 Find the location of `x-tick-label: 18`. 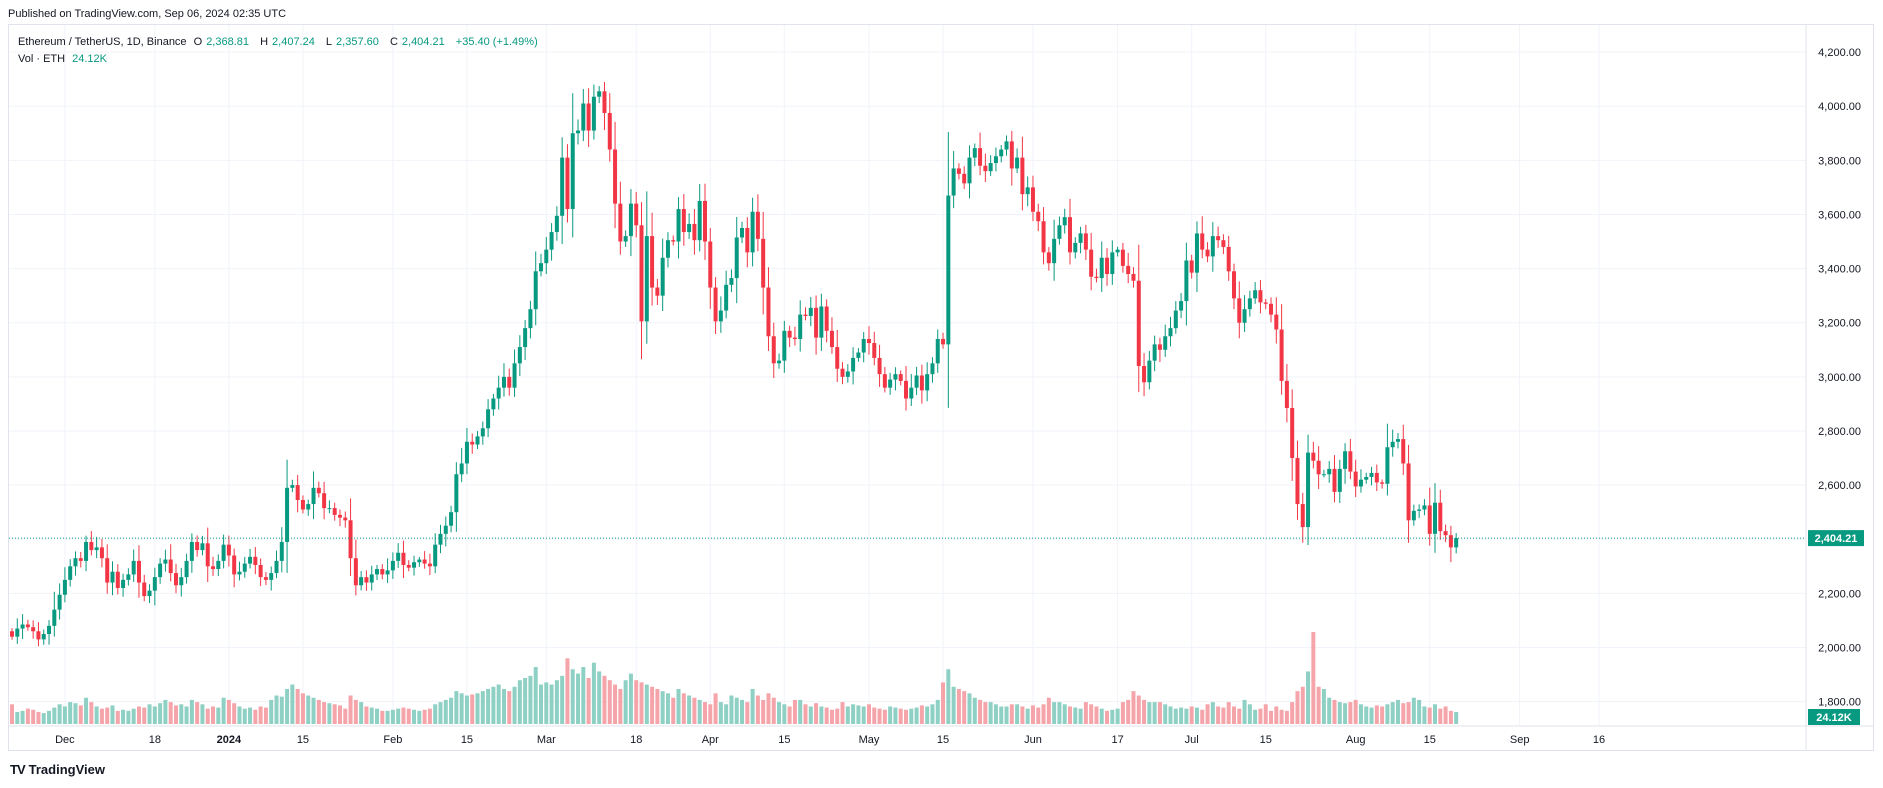

x-tick-label: 18 is located at coordinates (636, 740).